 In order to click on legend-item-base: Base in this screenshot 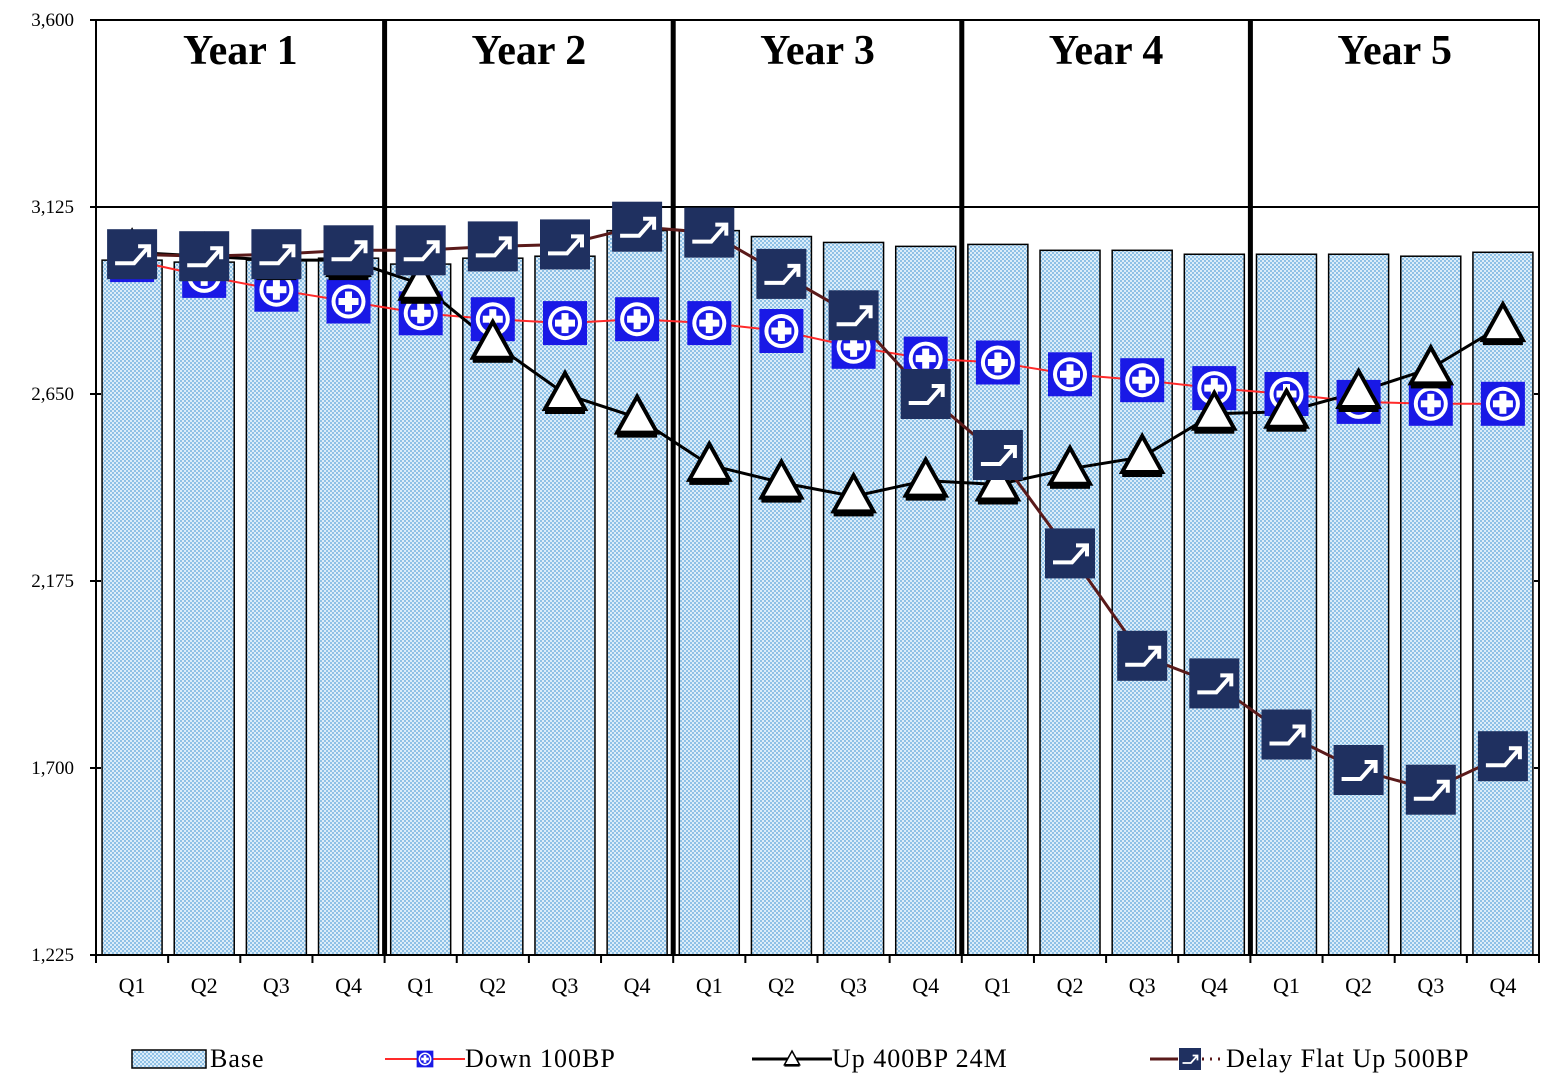, I will do `click(197, 1059)`.